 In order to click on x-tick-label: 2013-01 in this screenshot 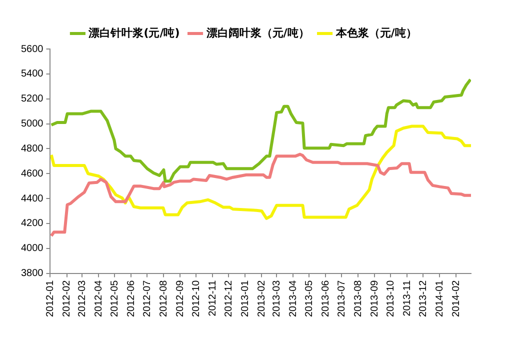, I will do `click(245, 299)`.